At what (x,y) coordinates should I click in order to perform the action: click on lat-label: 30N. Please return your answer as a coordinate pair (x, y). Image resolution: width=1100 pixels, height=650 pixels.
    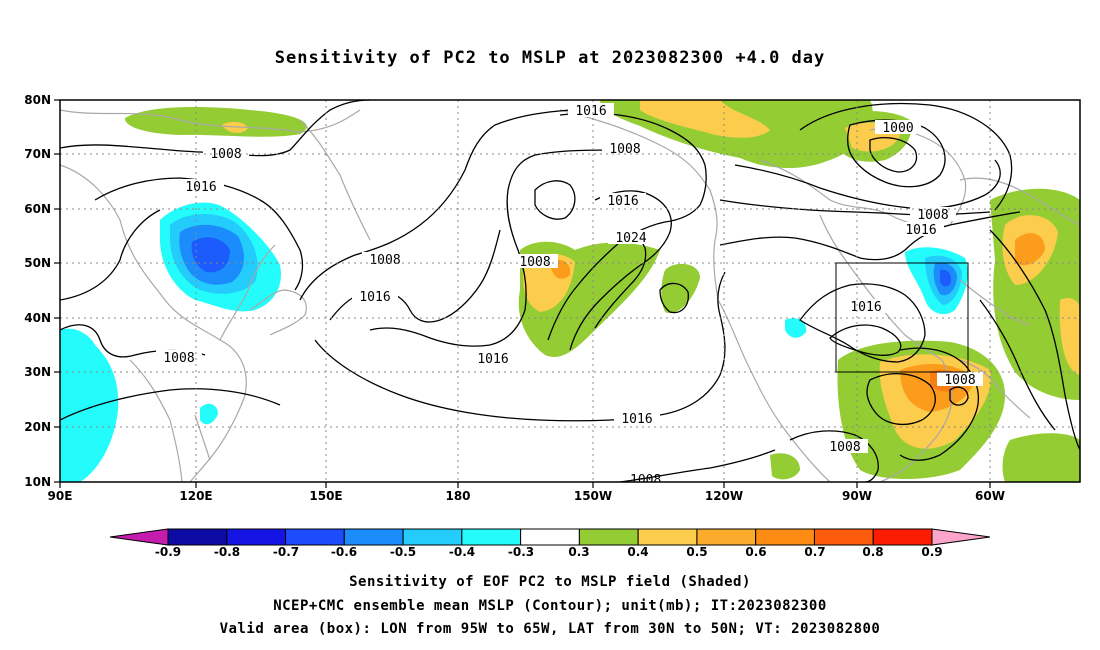
    Looking at the image, I should click on (37, 372).